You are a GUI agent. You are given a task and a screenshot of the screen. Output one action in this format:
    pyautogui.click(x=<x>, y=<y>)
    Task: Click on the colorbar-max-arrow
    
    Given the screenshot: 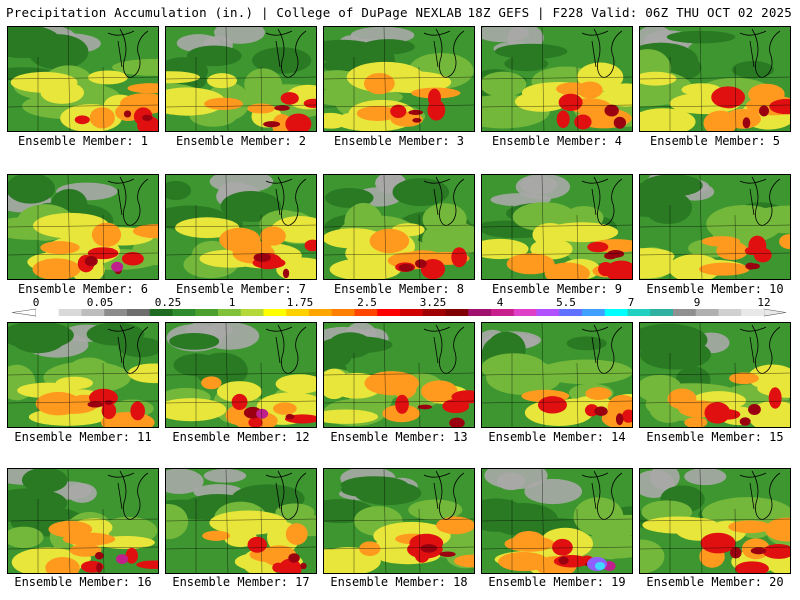 What is the action you would take?
    pyautogui.click(x=775, y=312)
    